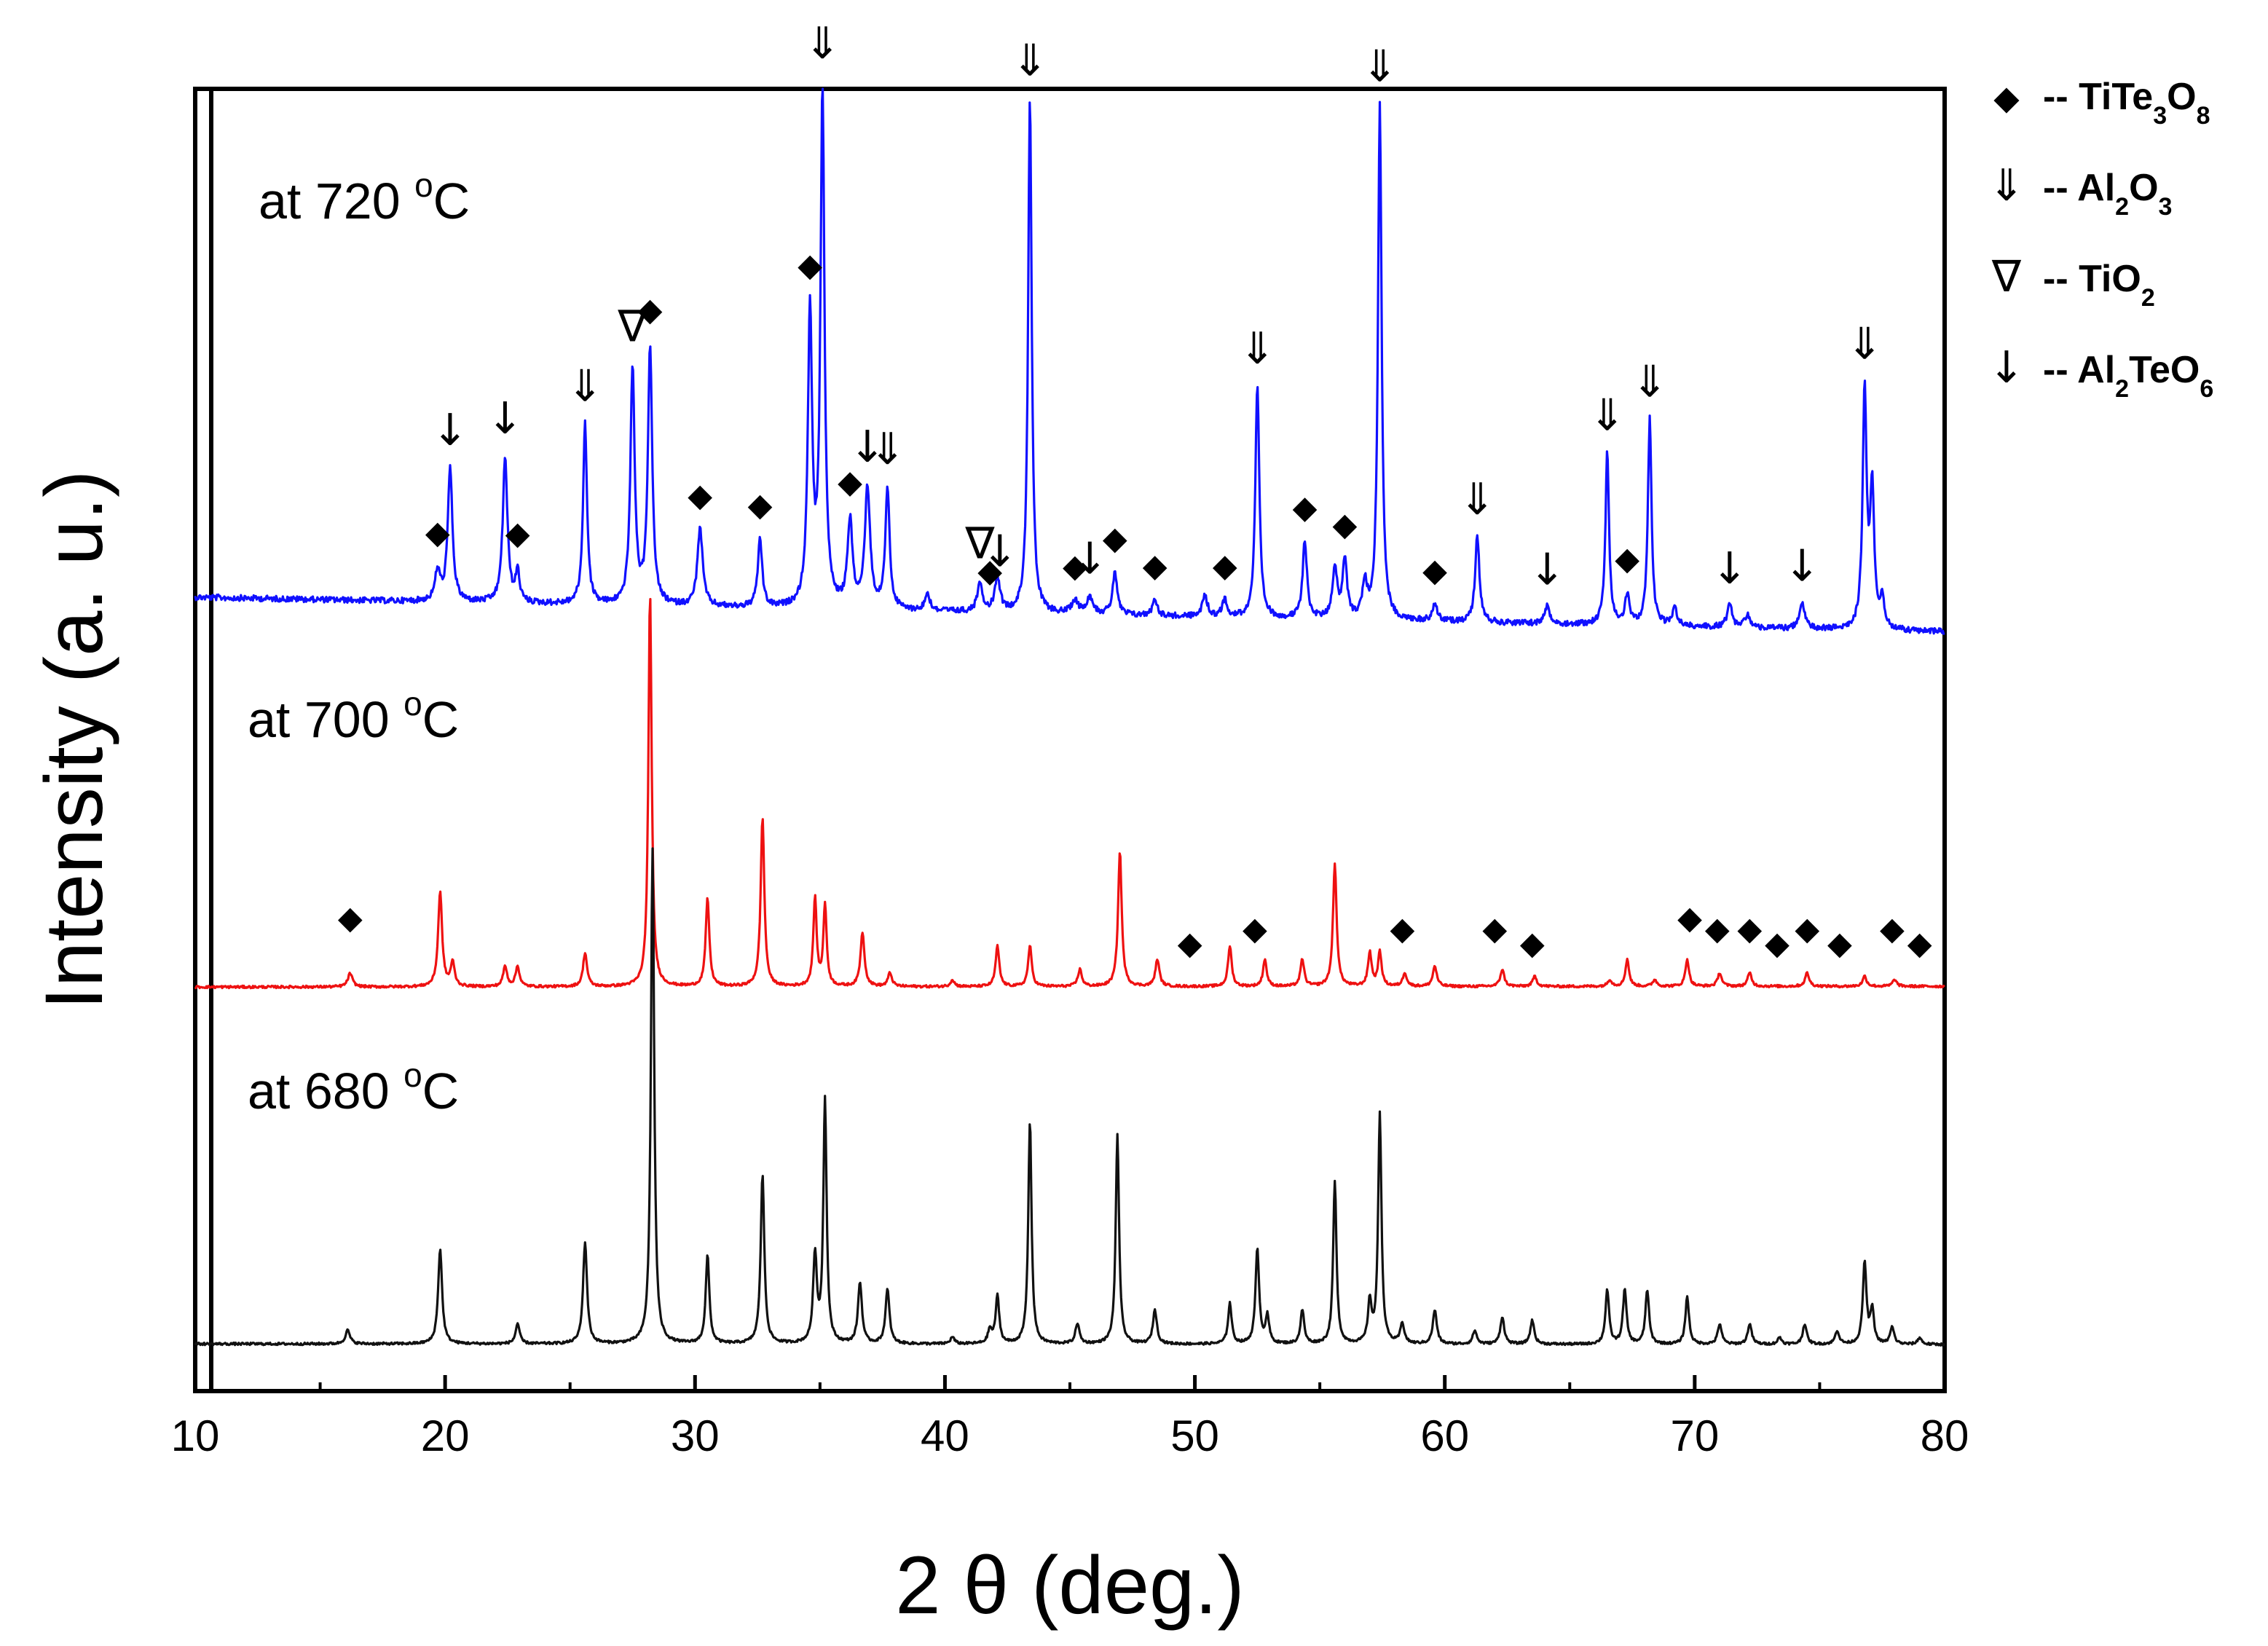 This screenshot has height=1646, width=2268. What do you see at coordinates (585, 386) in the screenshot?
I see `marker-al2o3-0: ⇓` at bounding box center [585, 386].